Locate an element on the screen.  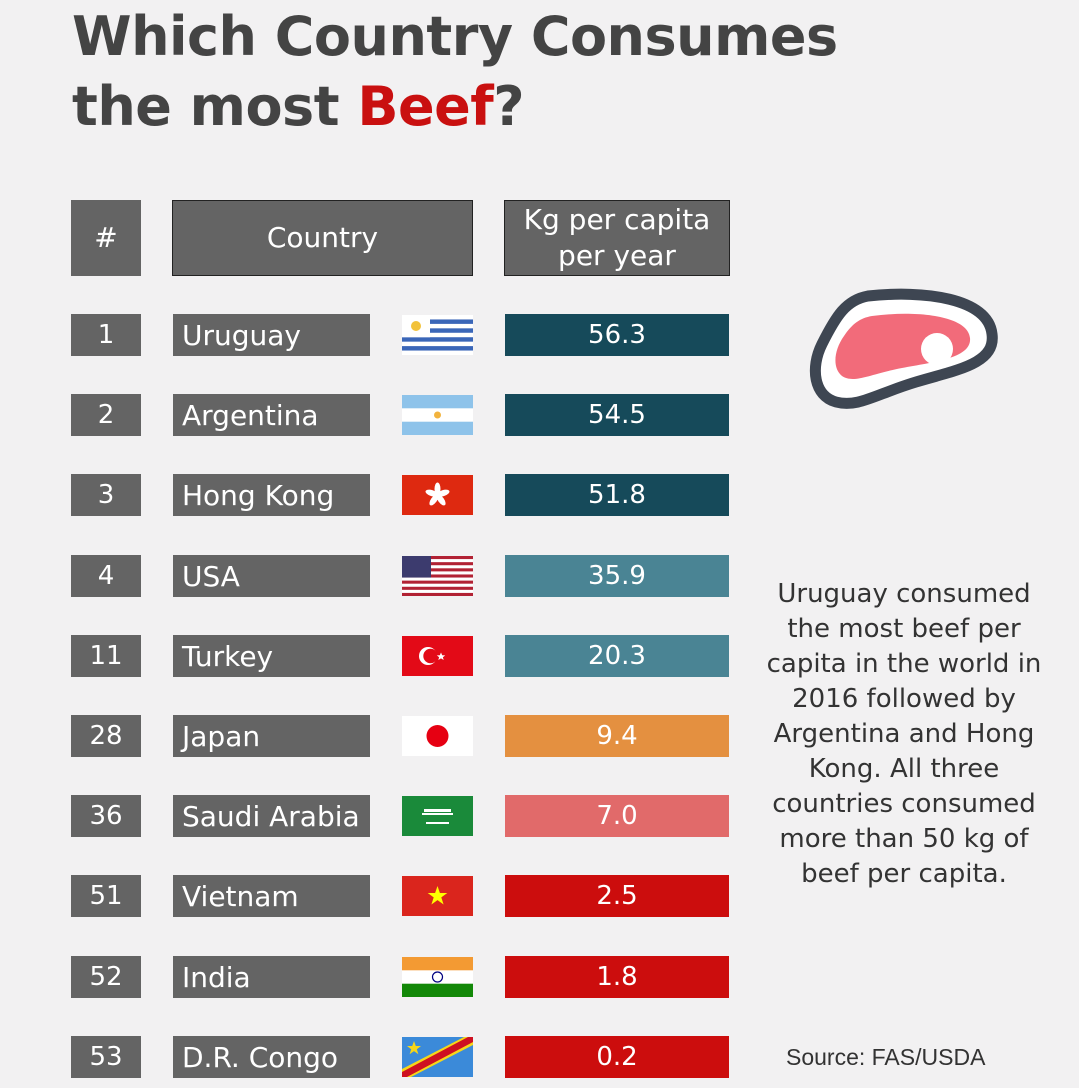
country-cell: India is located at coordinates (271, 977).